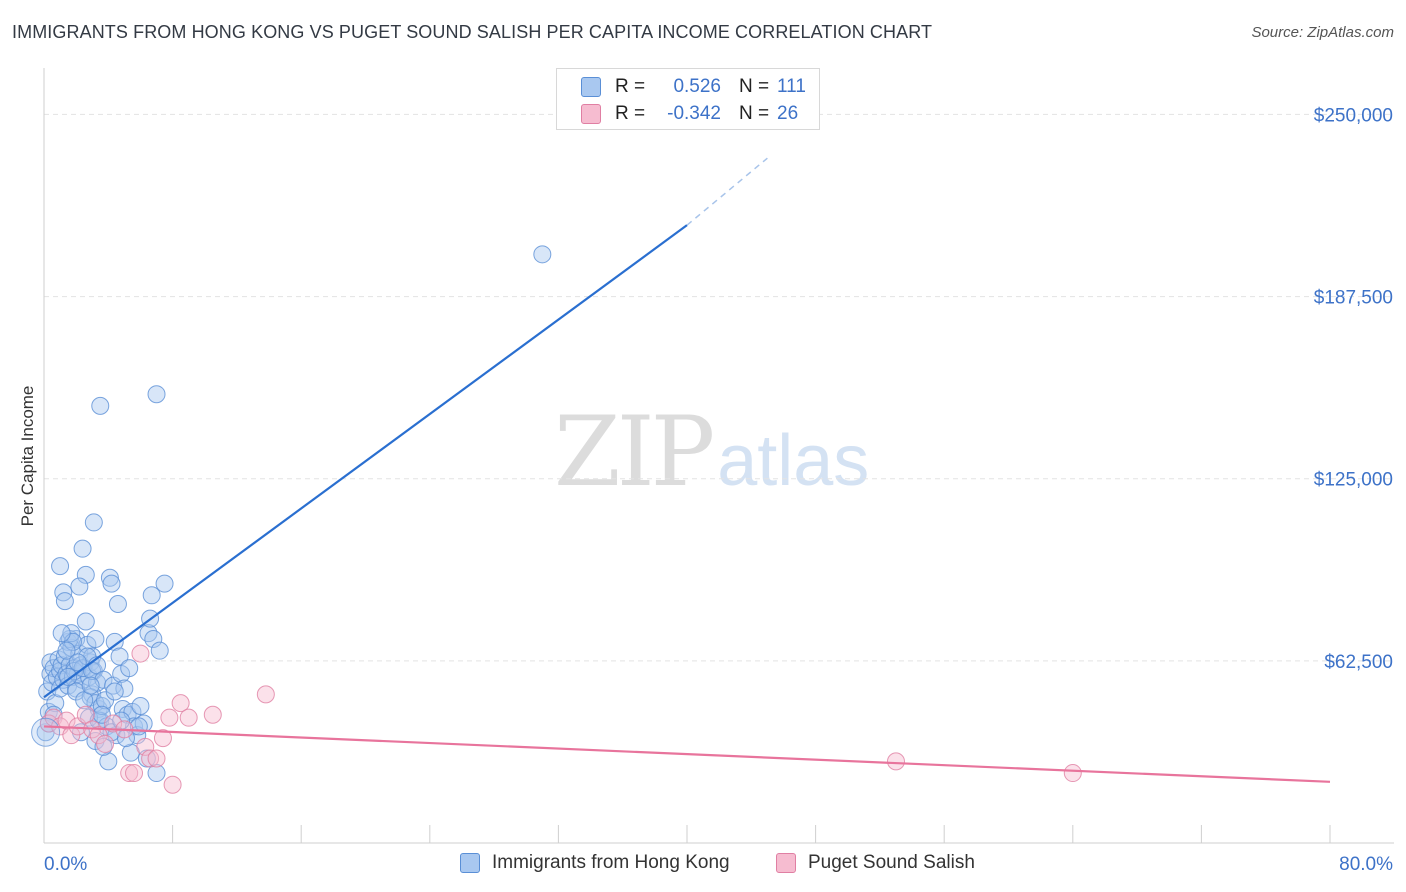 This screenshot has height=892, width=1406. Describe the element at coordinates (1322, 32) in the screenshot. I see `source-credit: Source: ZipAtlas.com` at that location.